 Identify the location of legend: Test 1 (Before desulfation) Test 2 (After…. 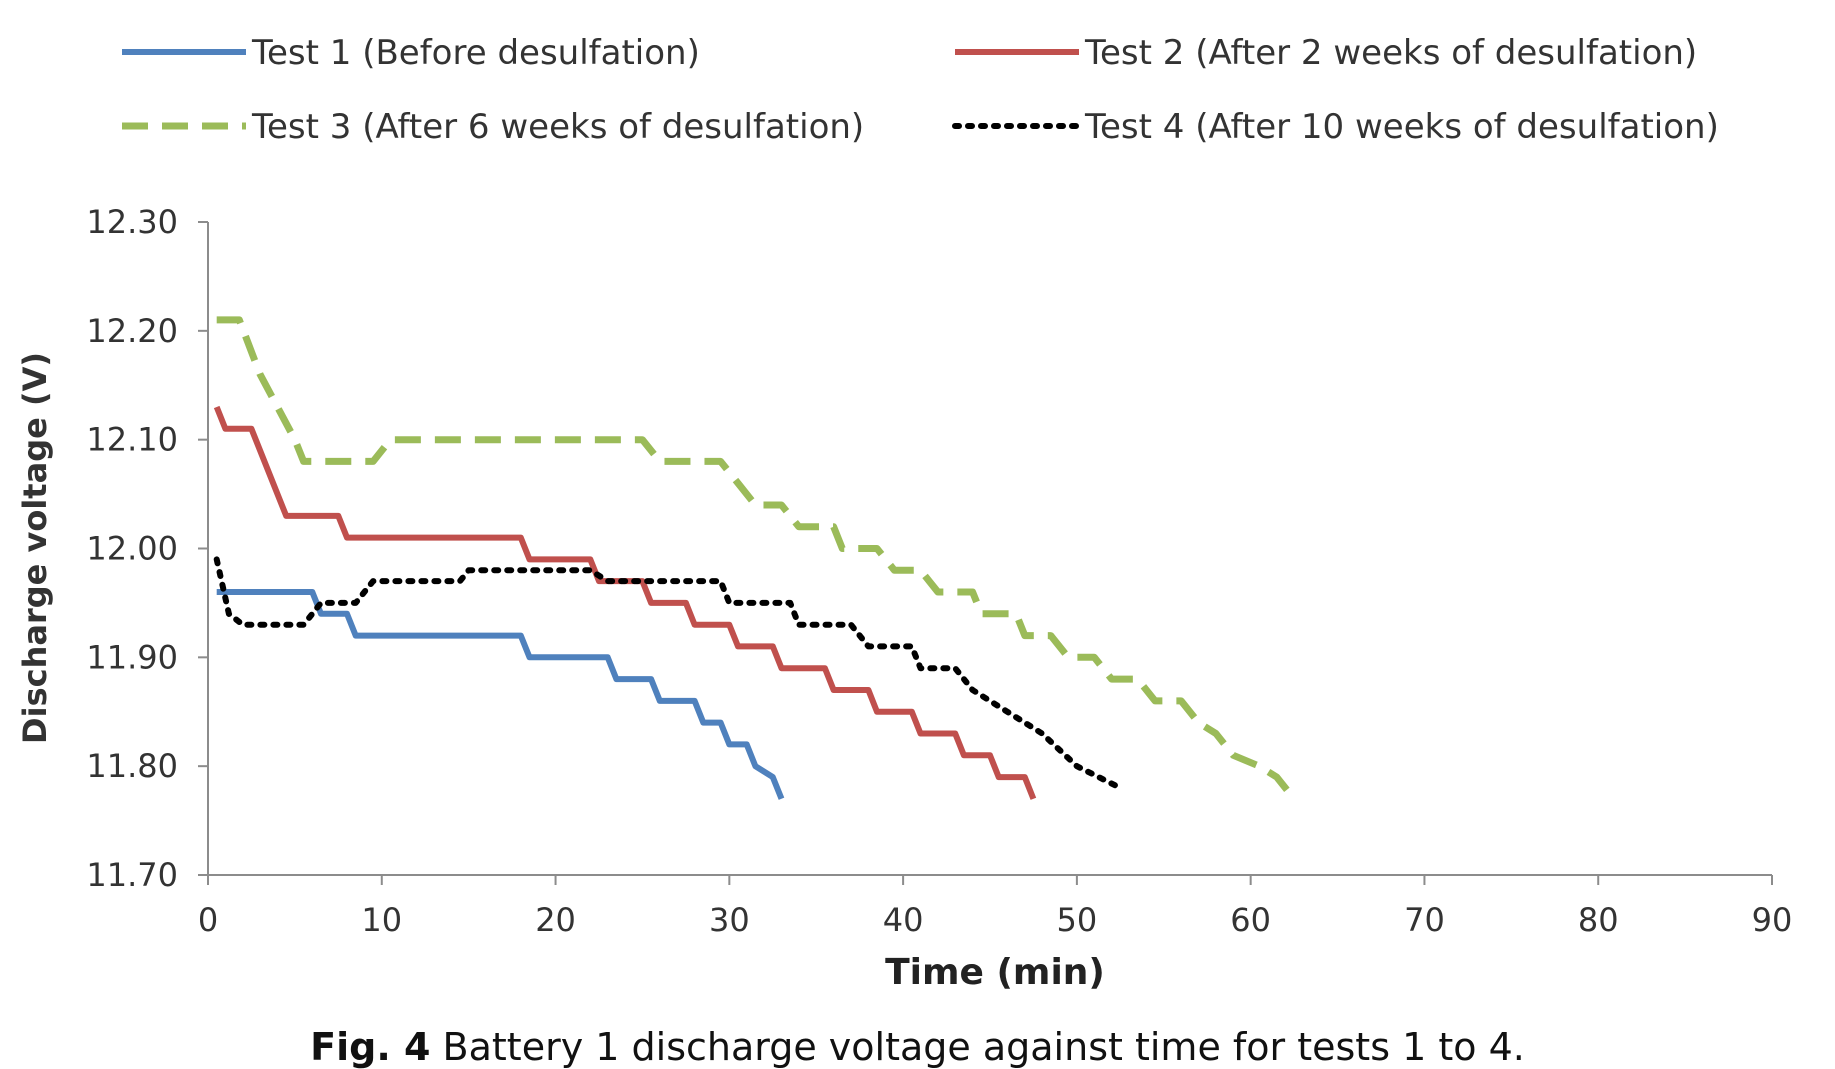
(920, 90).